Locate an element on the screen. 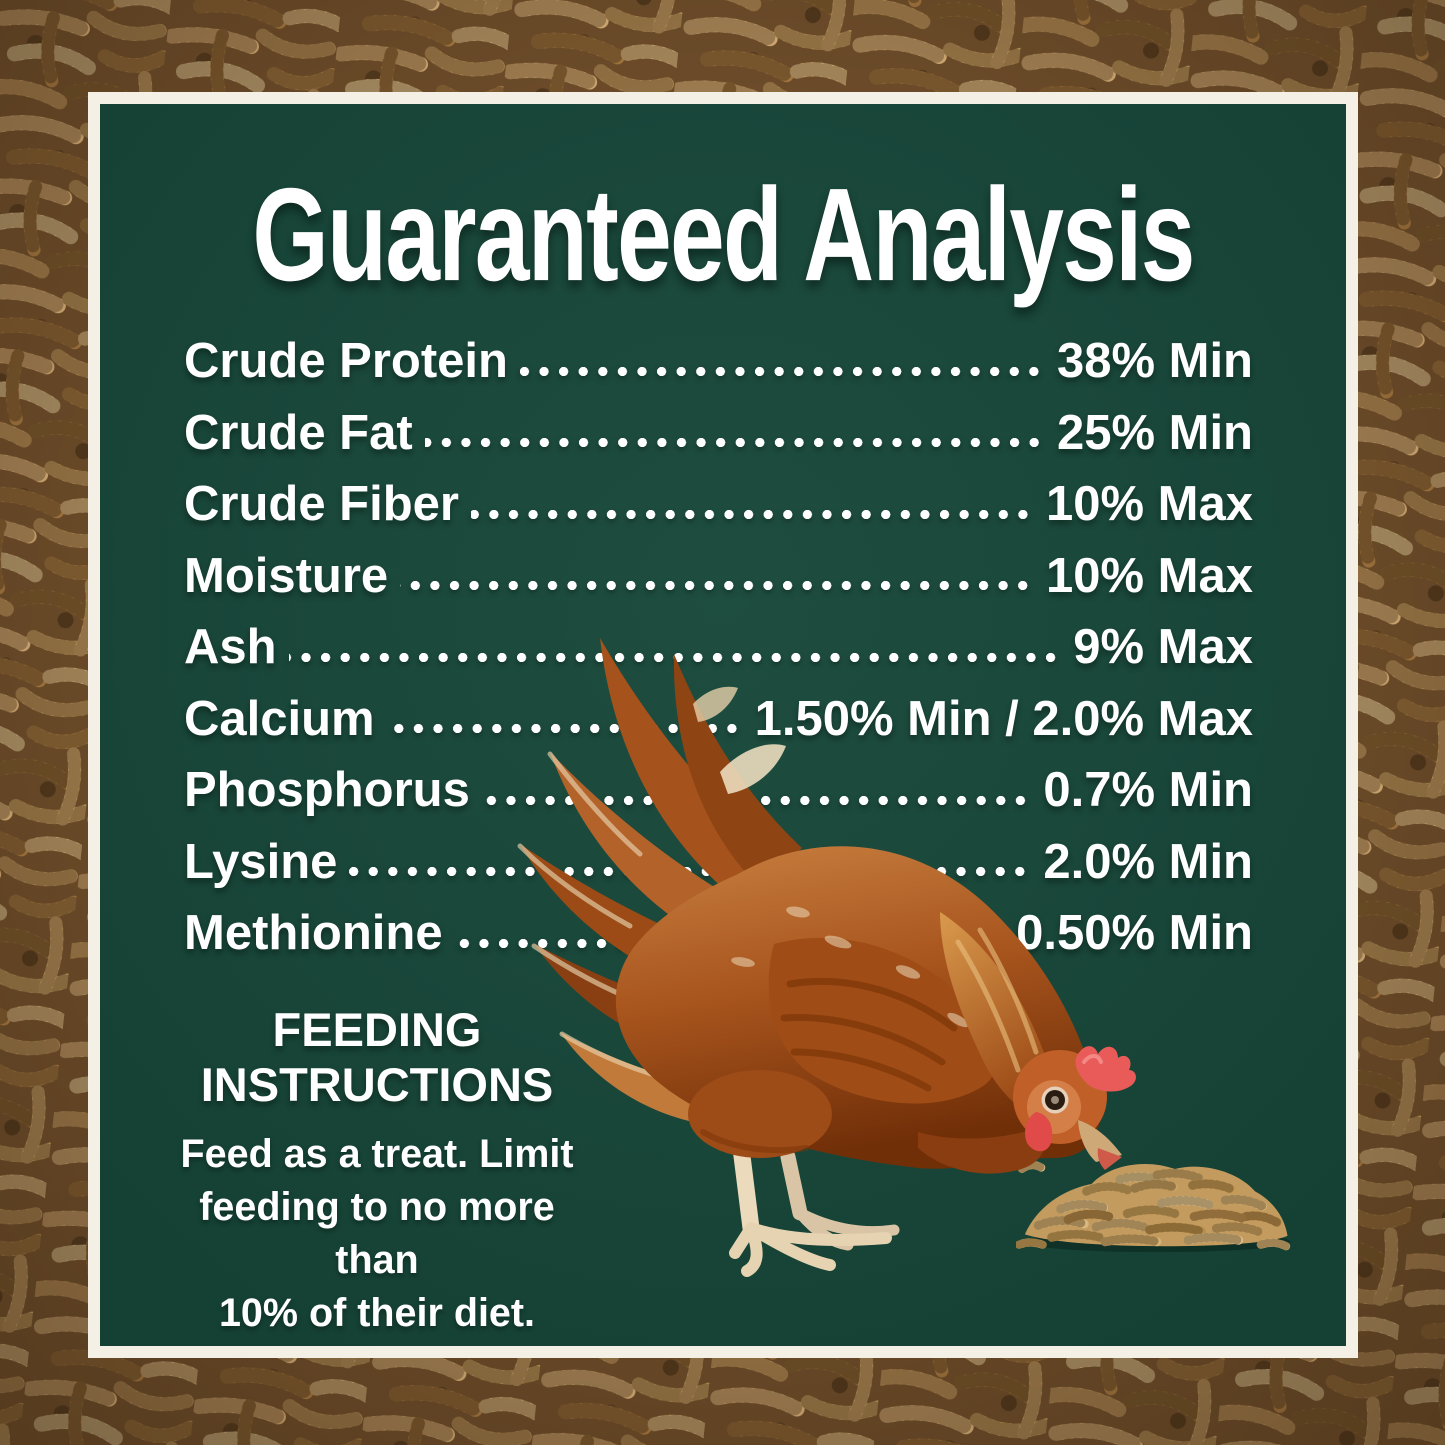  analysis-row: Crude Protein 38% Min is located at coordinates (718, 362).